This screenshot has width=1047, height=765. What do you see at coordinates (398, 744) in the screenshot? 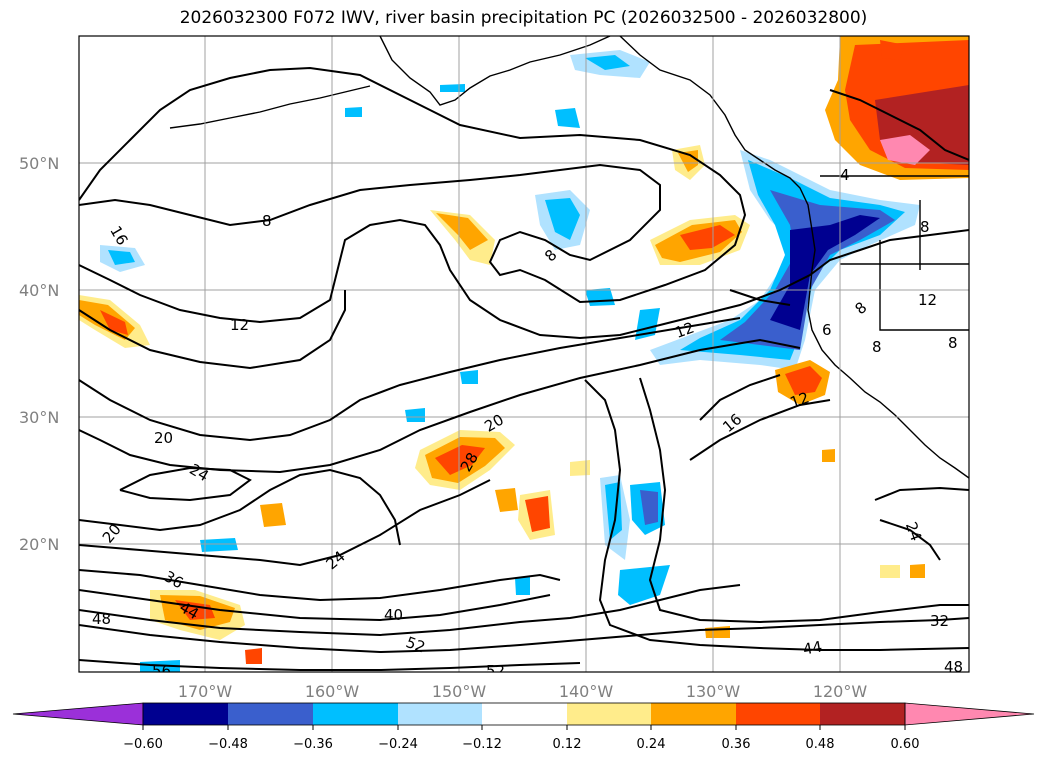
I see `colorbar-tick-label: −0.24` at bounding box center [398, 744].